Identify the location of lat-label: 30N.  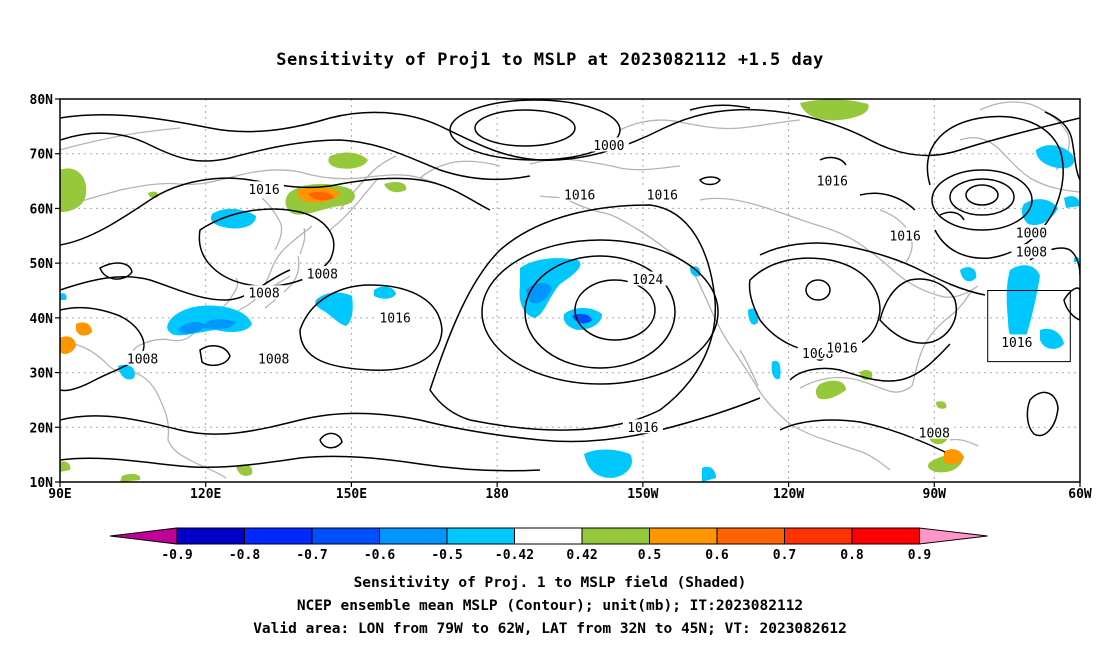
(42, 374).